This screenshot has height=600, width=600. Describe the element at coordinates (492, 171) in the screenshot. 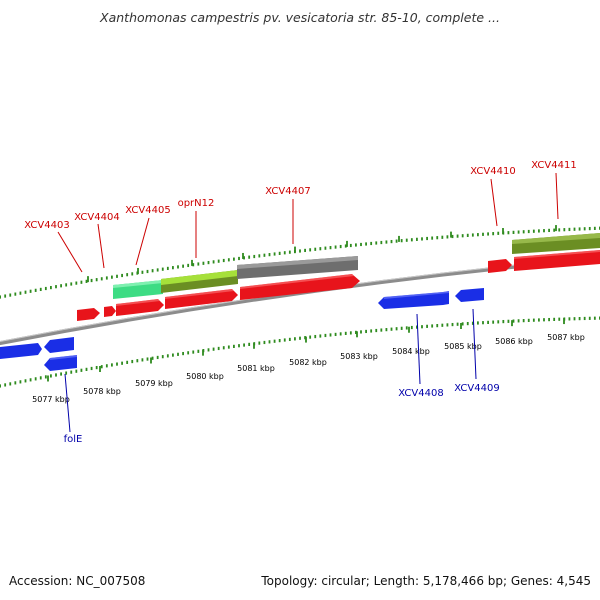

I see `label-xcv4410: XCV4410` at that location.